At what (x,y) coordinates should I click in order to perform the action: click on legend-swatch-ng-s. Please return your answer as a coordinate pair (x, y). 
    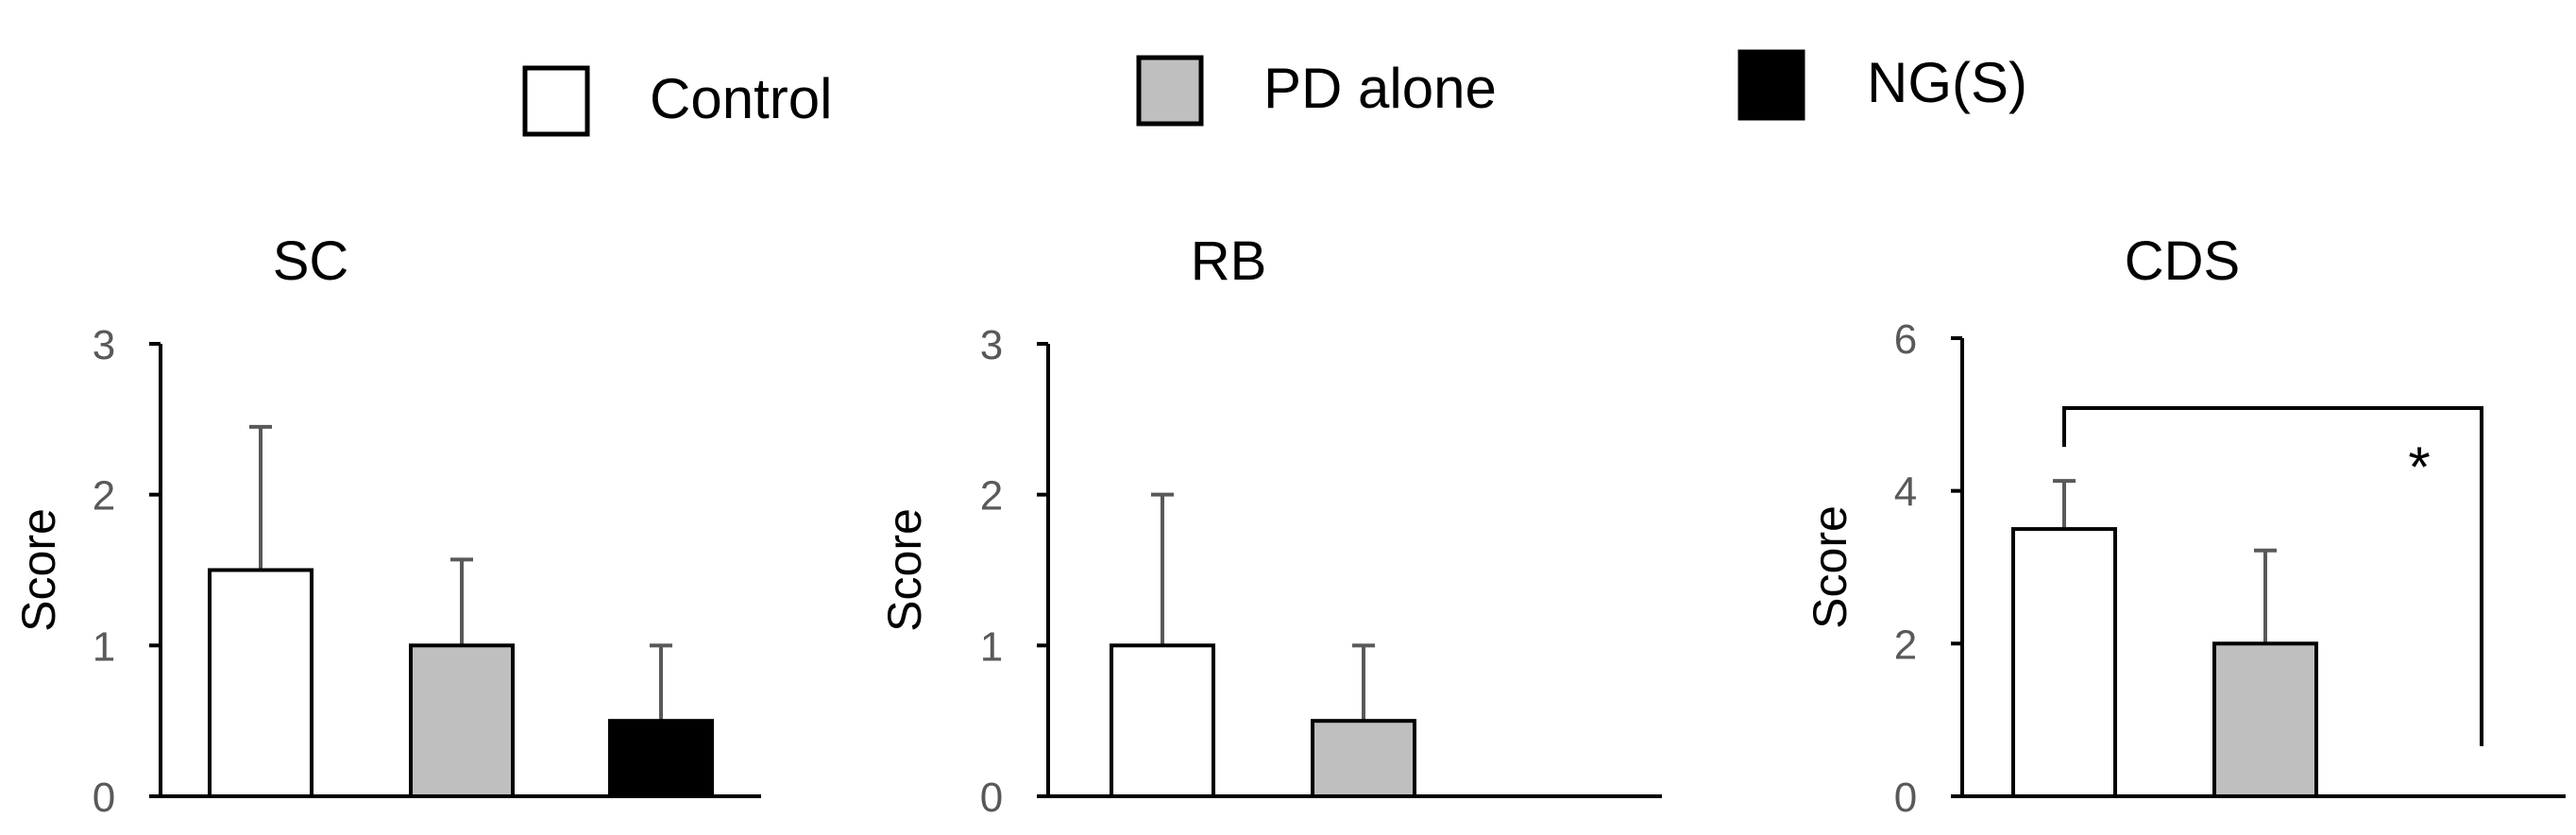
    Looking at the image, I should click on (1771, 85).